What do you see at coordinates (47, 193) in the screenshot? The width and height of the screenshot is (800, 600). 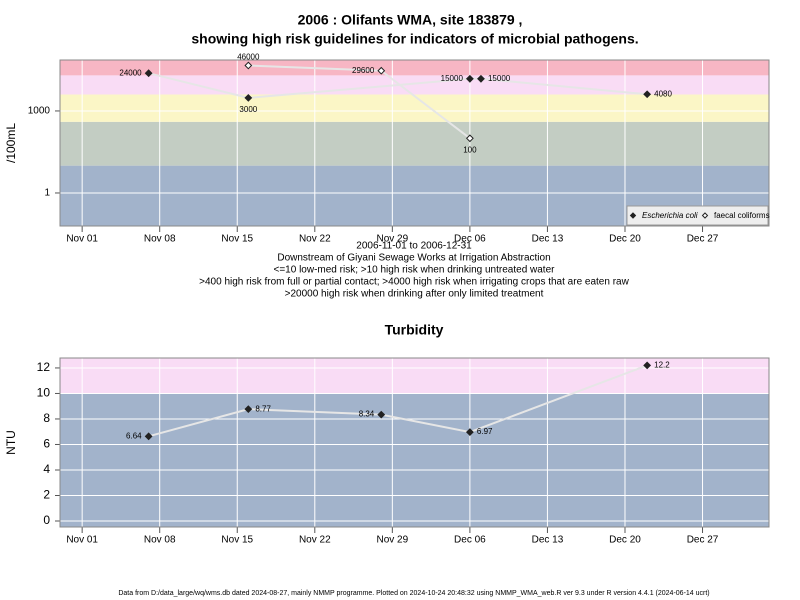 I see `y-tick-label: 1` at bounding box center [47, 193].